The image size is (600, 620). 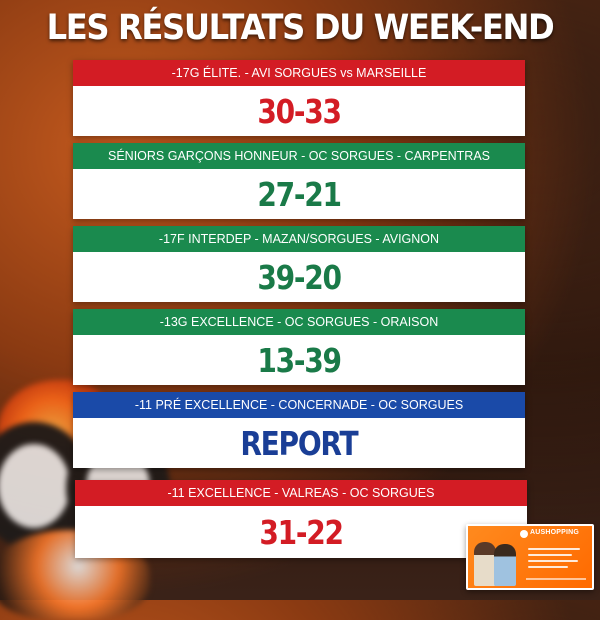 What do you see at coordinates (524, 534) in the screenshot?
I see `sponsor-logo-icon` at bounding box center [524, 534].